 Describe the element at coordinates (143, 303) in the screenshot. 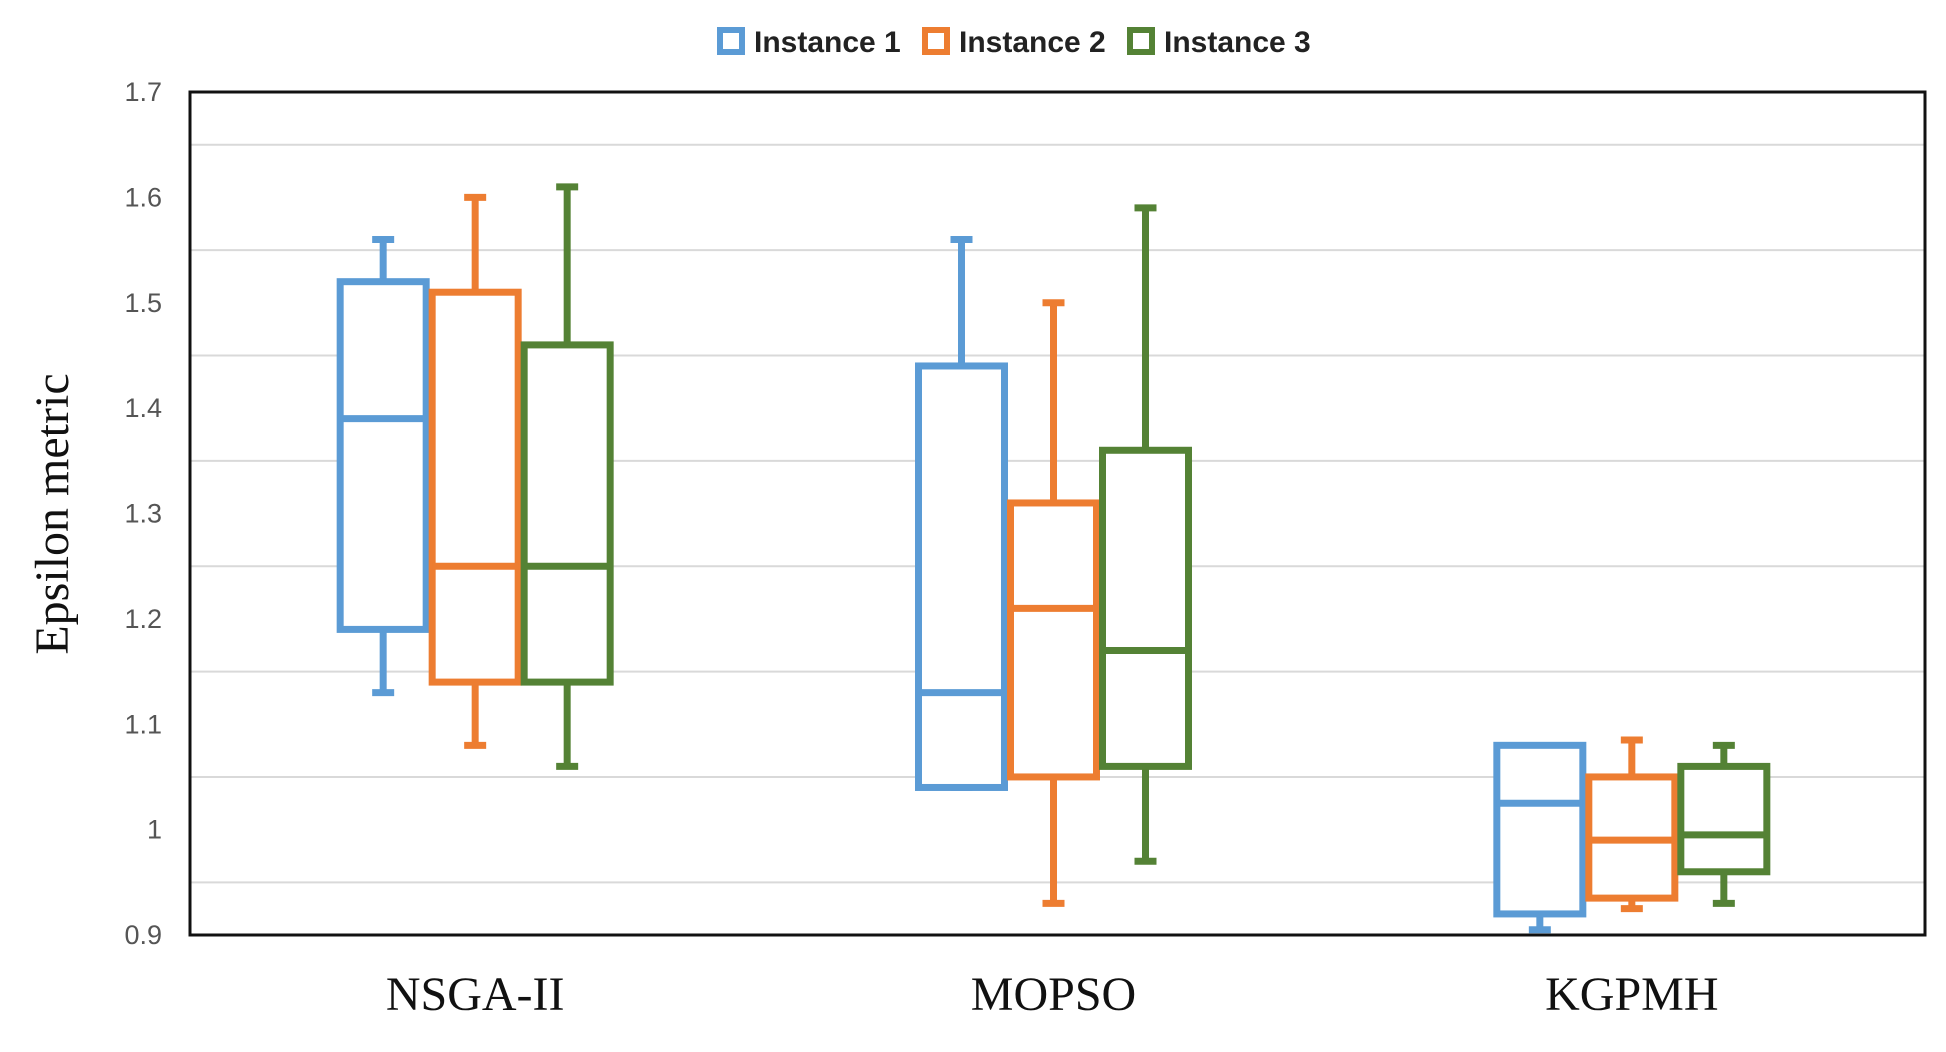

I see `y-tick-label: 1.5` at that location.